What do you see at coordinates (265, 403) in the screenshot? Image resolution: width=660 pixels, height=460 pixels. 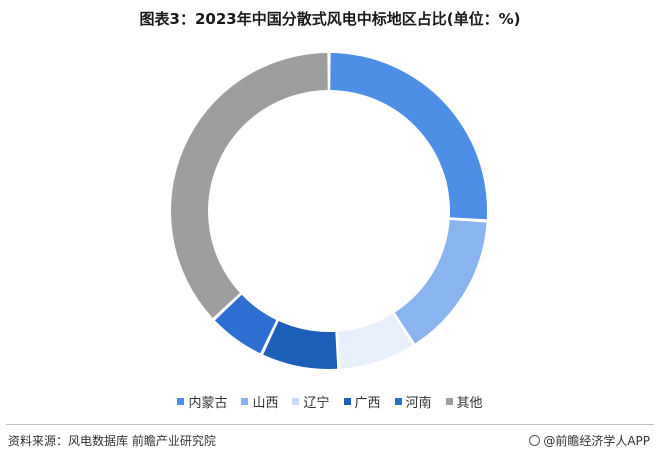 I see `legend-label: 山西` at bounding box center [265, 403].